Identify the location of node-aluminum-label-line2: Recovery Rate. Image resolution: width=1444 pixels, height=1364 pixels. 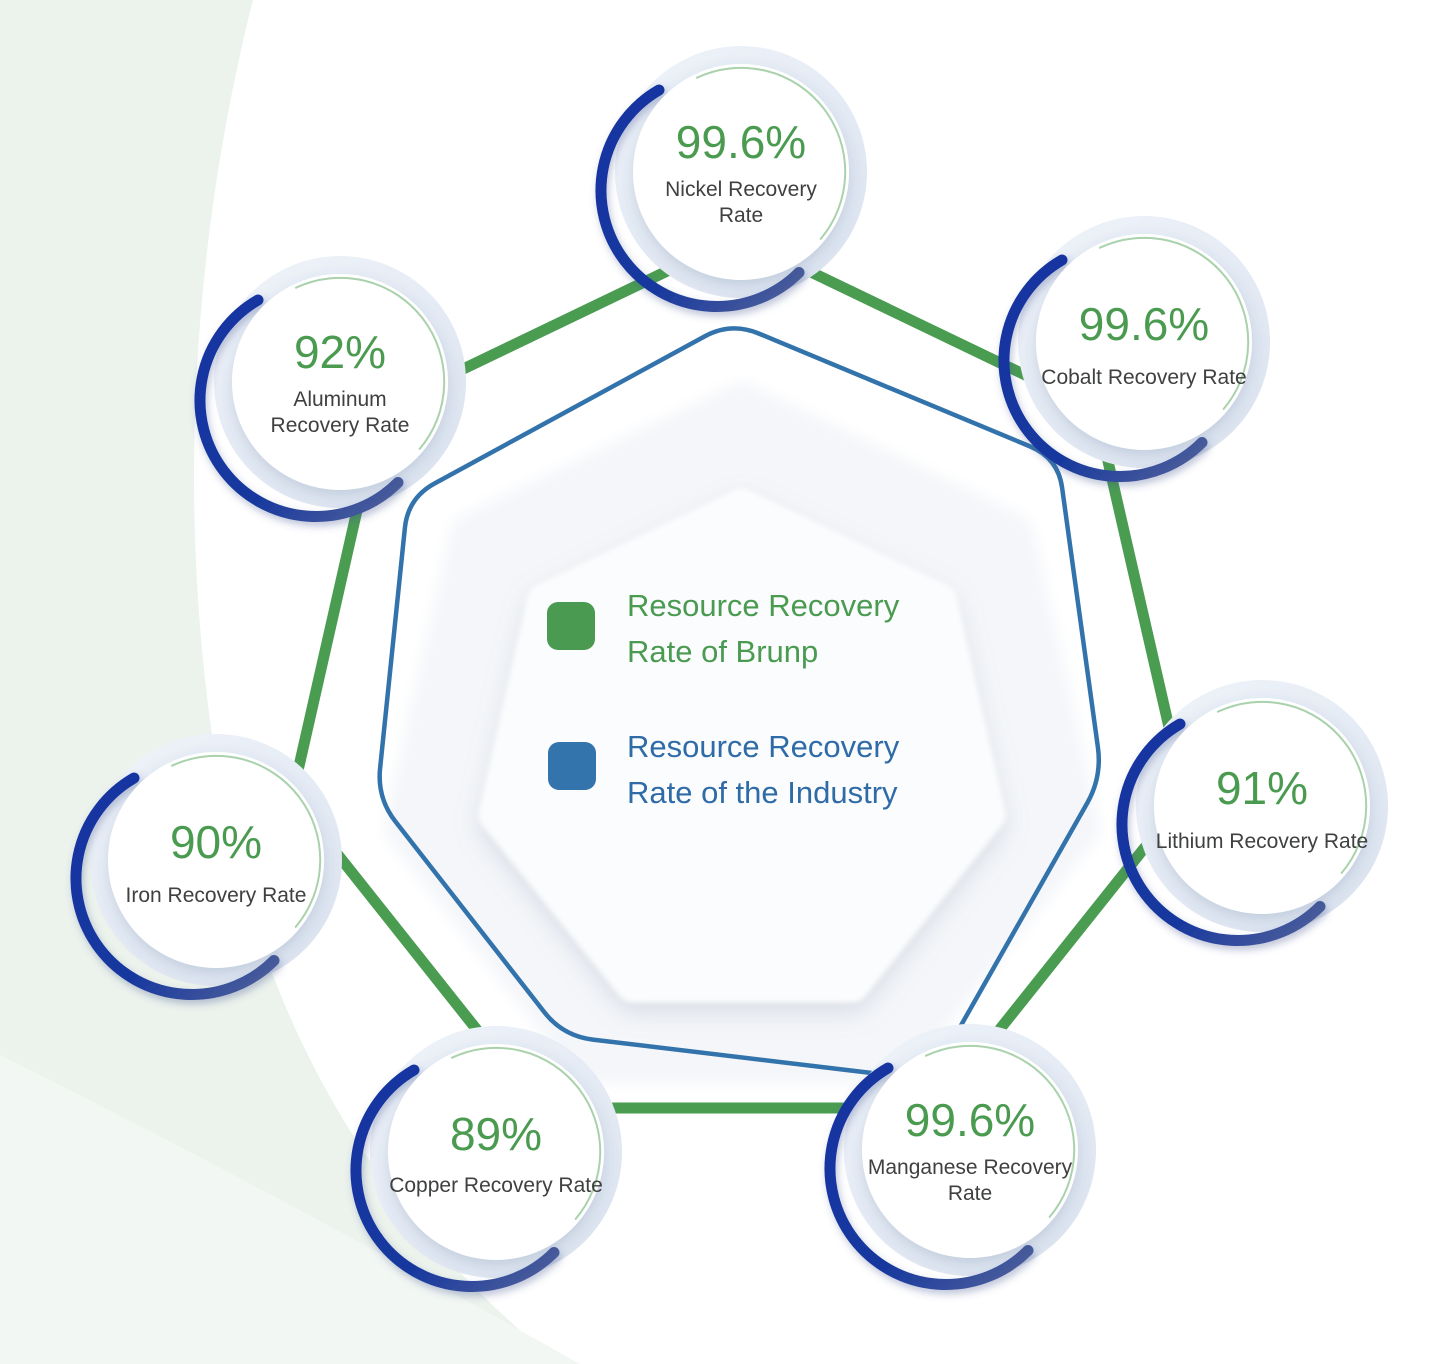
(340, 425).